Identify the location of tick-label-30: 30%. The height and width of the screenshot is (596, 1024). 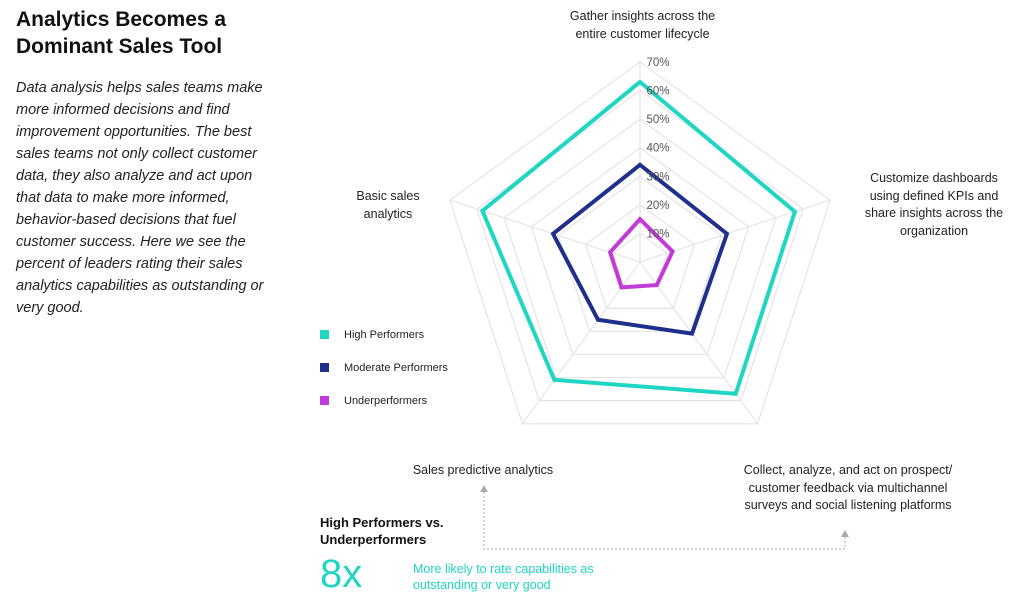
(657, 177).